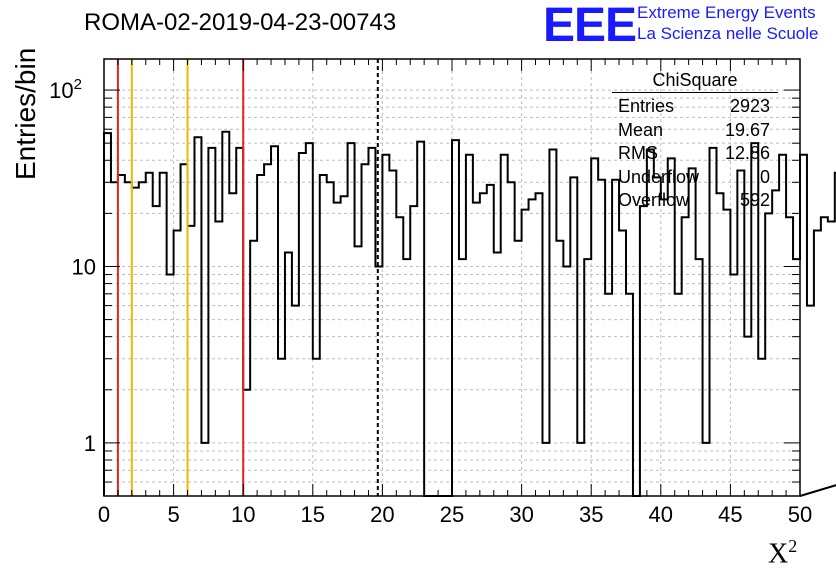  Describe the element at coordinates (694, 129) in the screenshot. I see `stats-row-mean: Mean 19.67` at that location.